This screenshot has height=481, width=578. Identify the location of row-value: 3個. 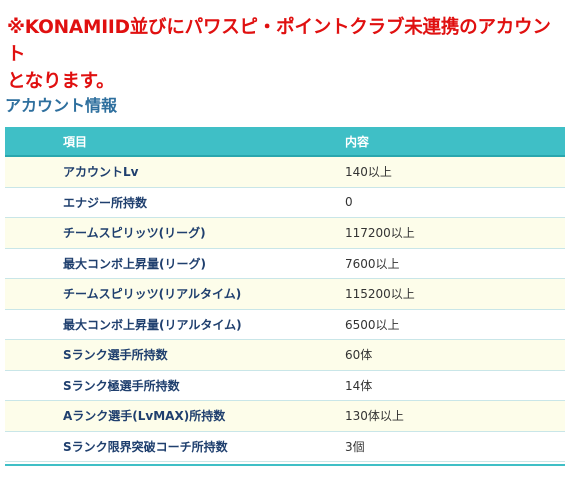
(425, 446).